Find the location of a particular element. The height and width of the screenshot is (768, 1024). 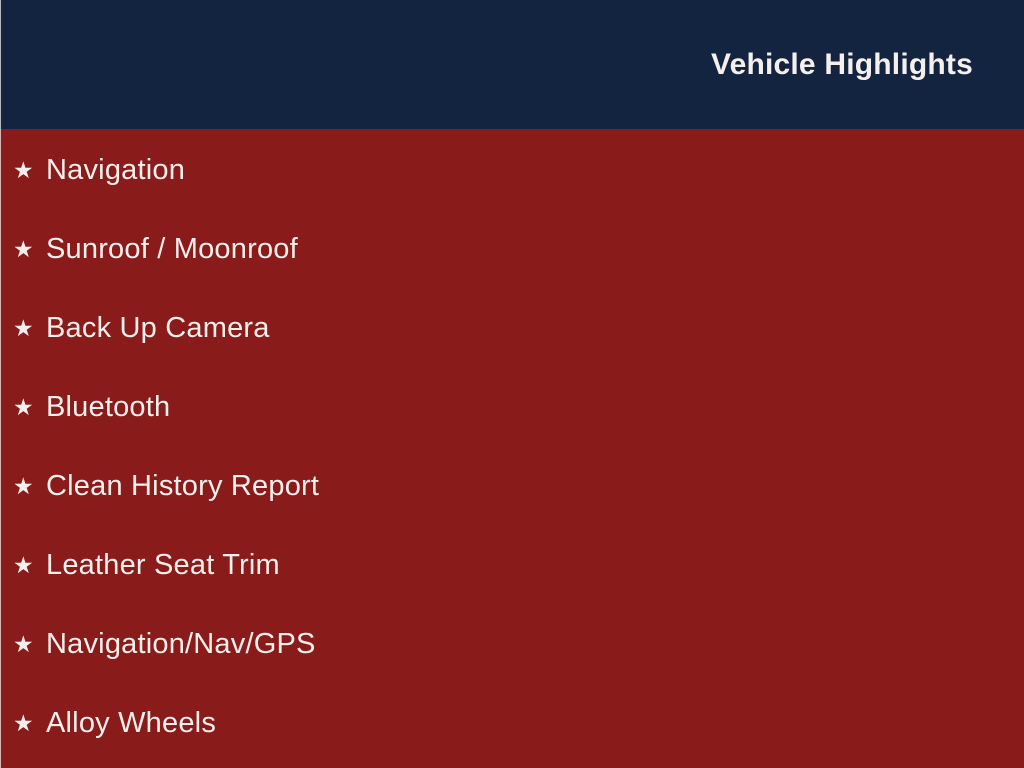

page-title: Vehicle Highlights is located at coordinates (842, 64).